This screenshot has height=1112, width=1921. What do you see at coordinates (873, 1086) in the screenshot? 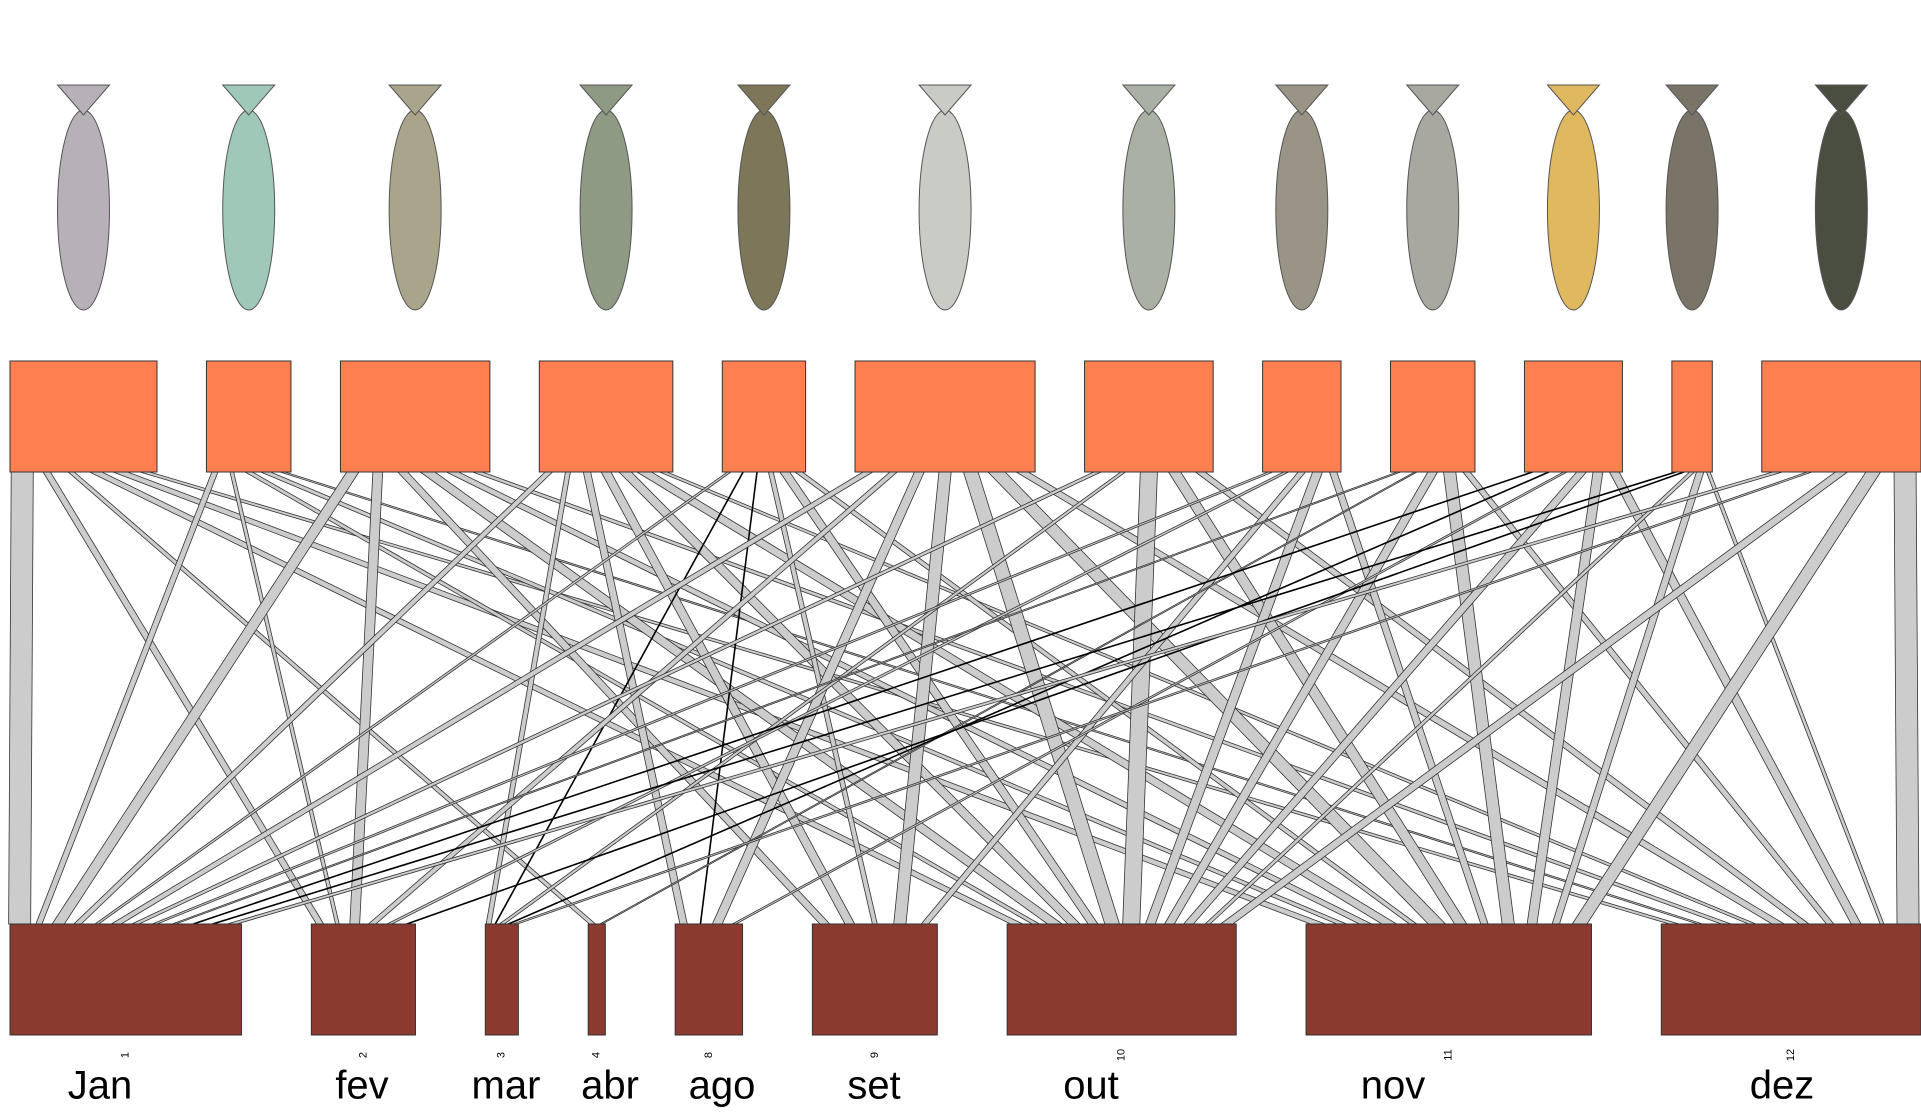
I see `lower-label: set` at bounding box center [873, 1086].